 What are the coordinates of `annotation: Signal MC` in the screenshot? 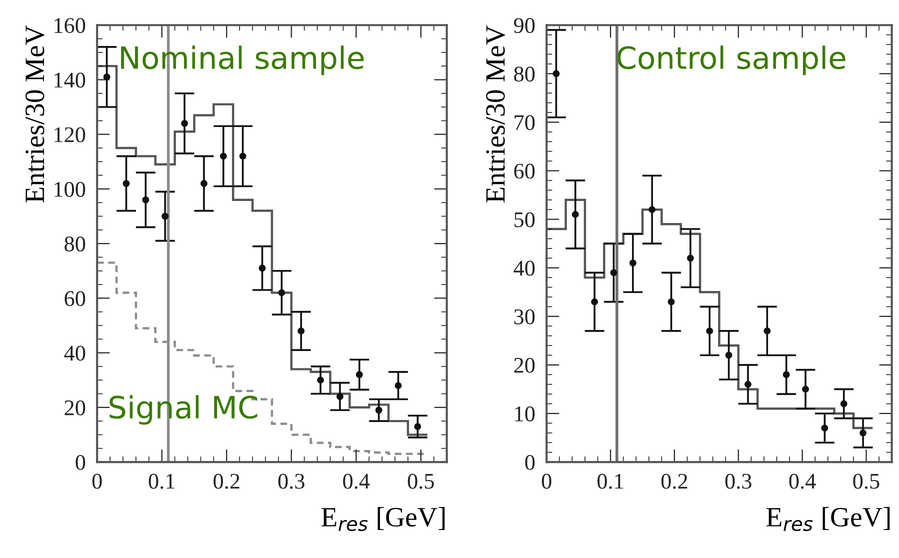 It's located at (184, 410).